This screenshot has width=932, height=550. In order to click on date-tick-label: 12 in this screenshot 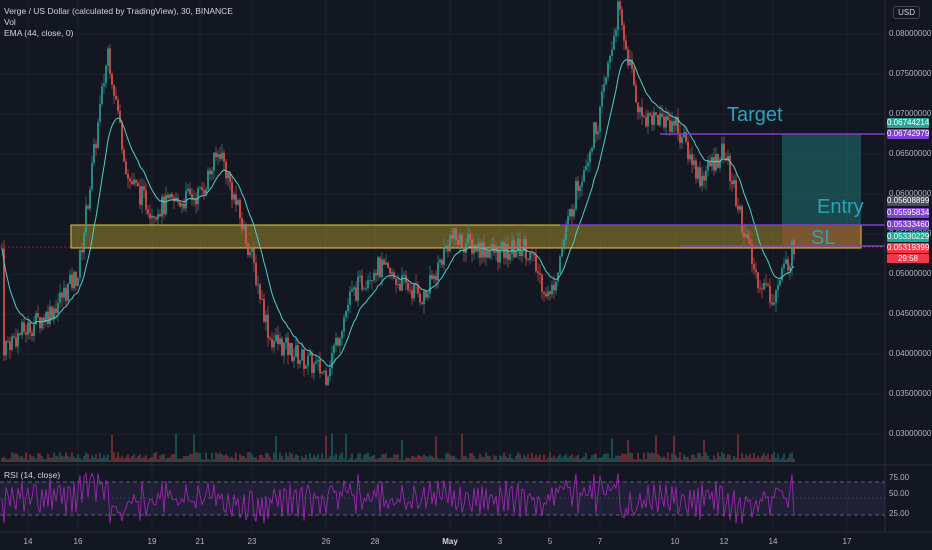, I will do `click(724, 541)`.